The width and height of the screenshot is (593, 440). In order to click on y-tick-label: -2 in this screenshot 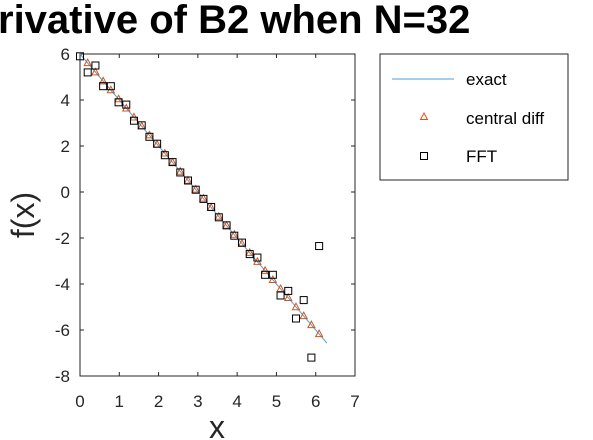, I will do `click(62, 238)`.